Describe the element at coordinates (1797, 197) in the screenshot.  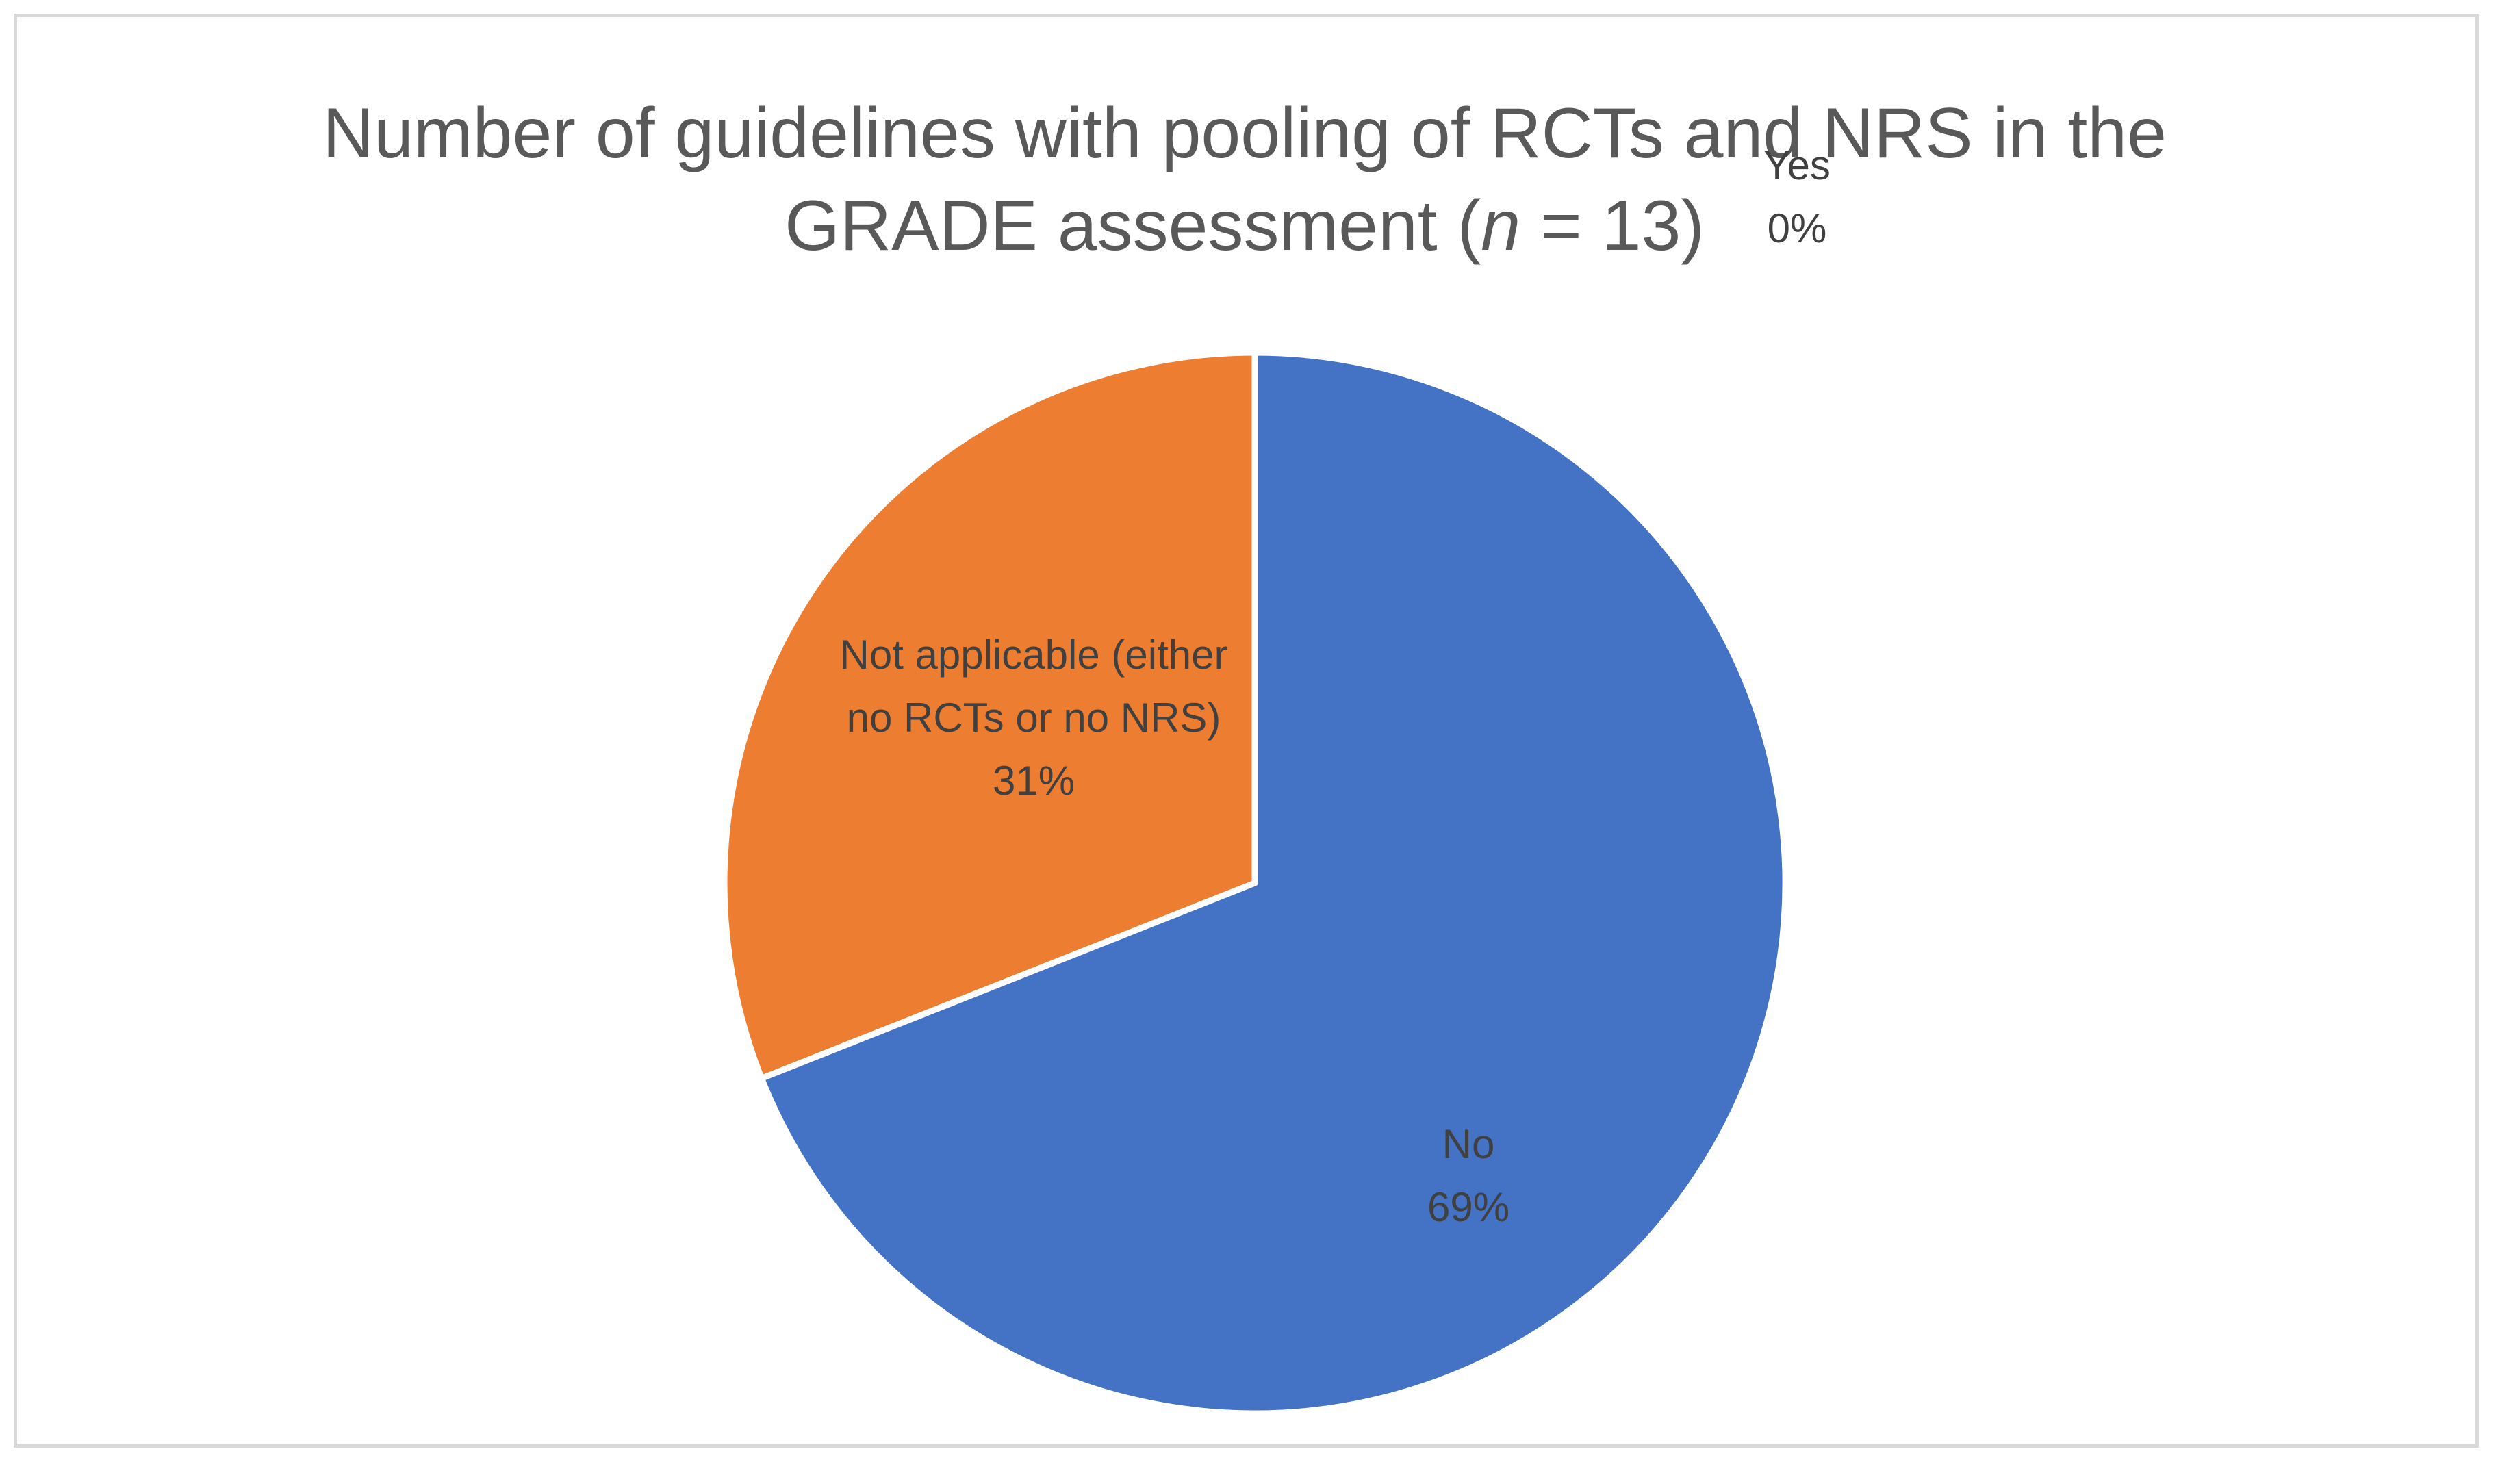
I see `data-label-yes: Yes 0%` at that location.